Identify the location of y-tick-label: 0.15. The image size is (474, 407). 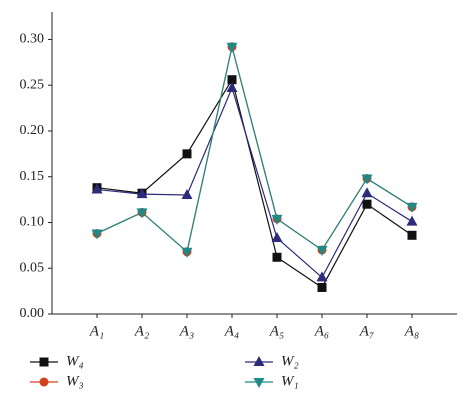
(32, 176).